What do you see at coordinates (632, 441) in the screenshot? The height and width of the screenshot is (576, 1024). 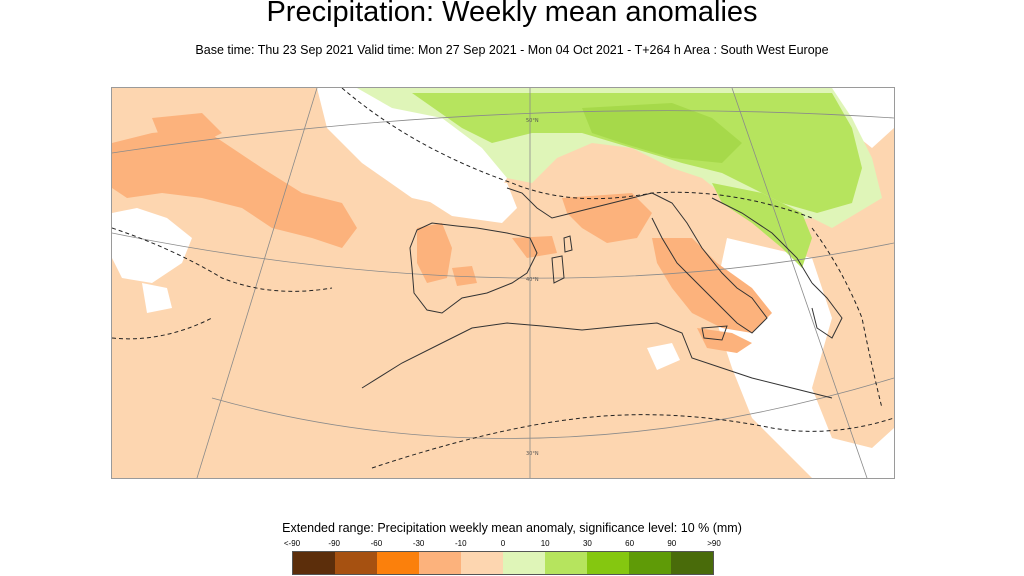 I see `contour-sahara` at bounding box center [632, 441].